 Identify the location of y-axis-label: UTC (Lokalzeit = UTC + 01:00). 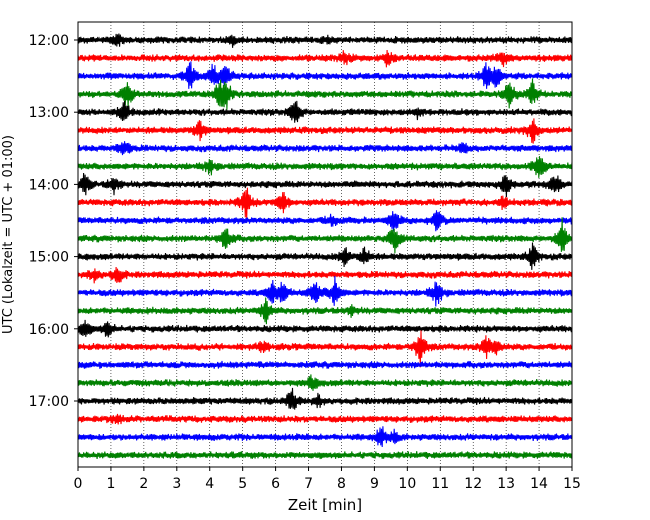
(8, 234).